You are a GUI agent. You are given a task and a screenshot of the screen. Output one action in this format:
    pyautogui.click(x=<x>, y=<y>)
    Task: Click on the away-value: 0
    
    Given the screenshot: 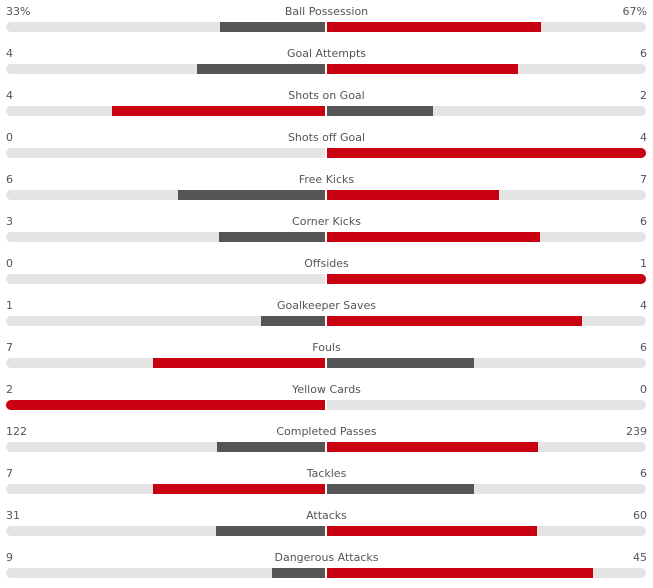 What is the action you would take?
    pyautogui.click(x=643, y=389)
    